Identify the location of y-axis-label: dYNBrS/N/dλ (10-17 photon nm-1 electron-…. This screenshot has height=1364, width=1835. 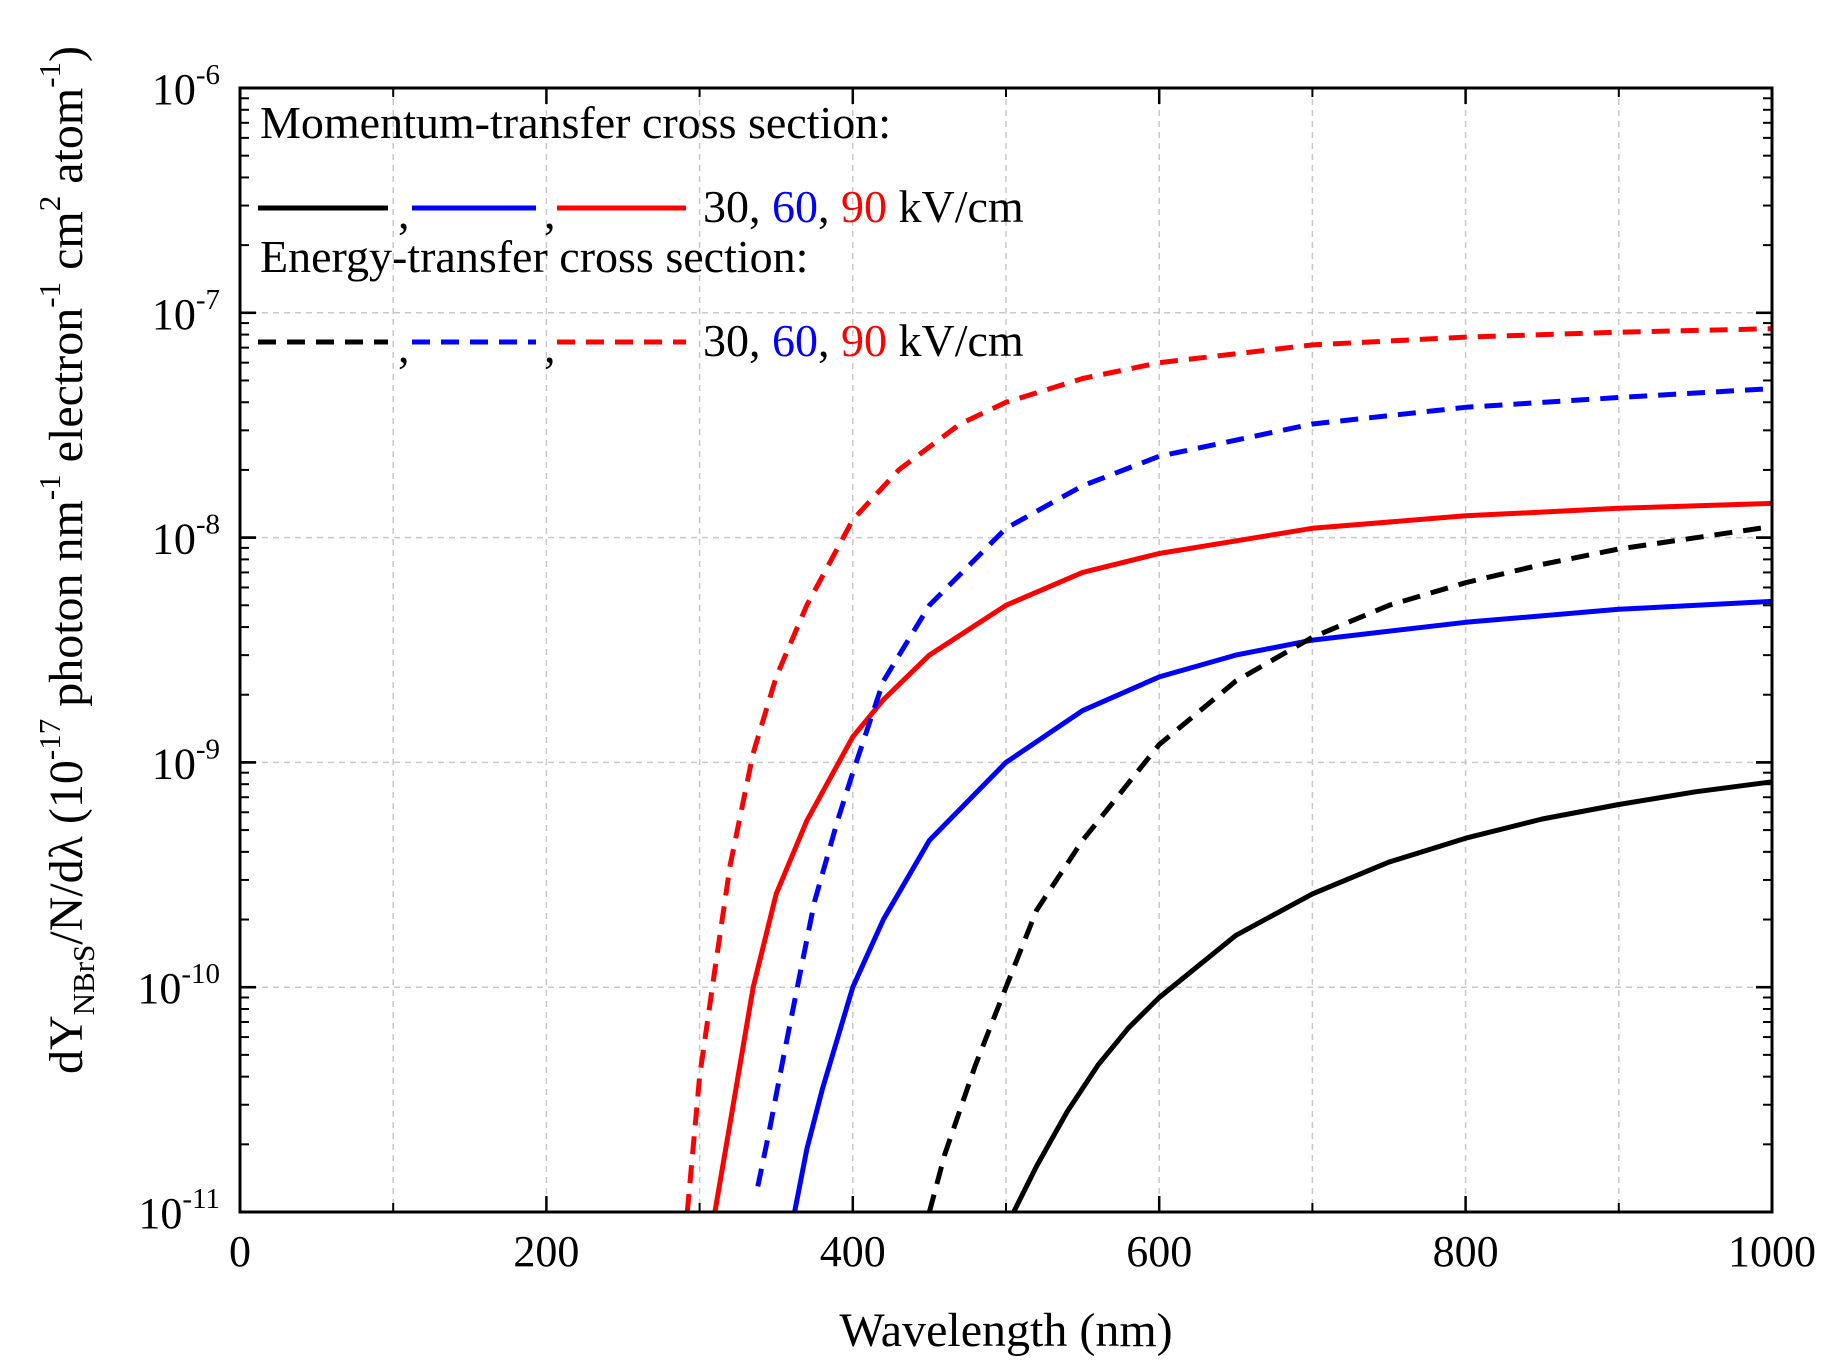
(66, 560).